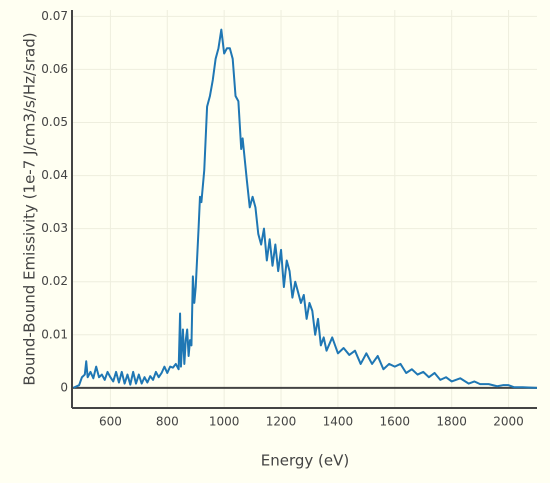 The height and width of the screenshot is (483, 550). What do you see at coordinates (451, 422) in the screenshot?
I see `x-tick-label: 1800` at bounding box center [451, 422].